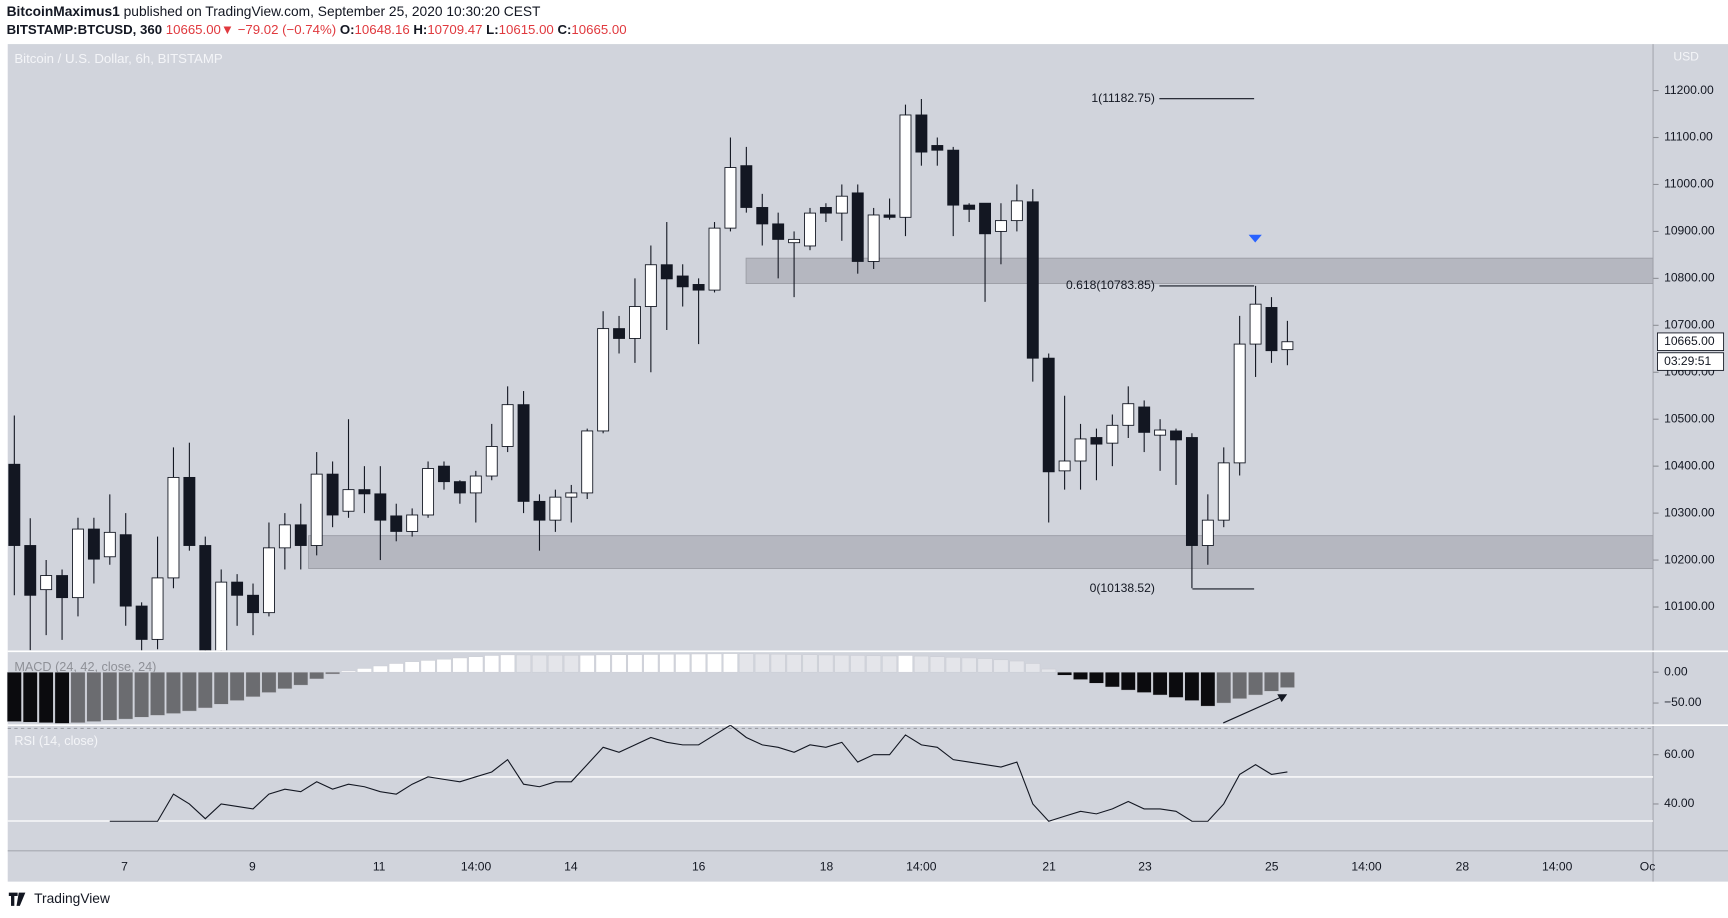 The height and width of the screenshot is (918, 1728). What do you see at coordinates (1689, 90) in the screenshot?
I see `y-tick-label: 11200.00` at bounding box center [1689, 90].